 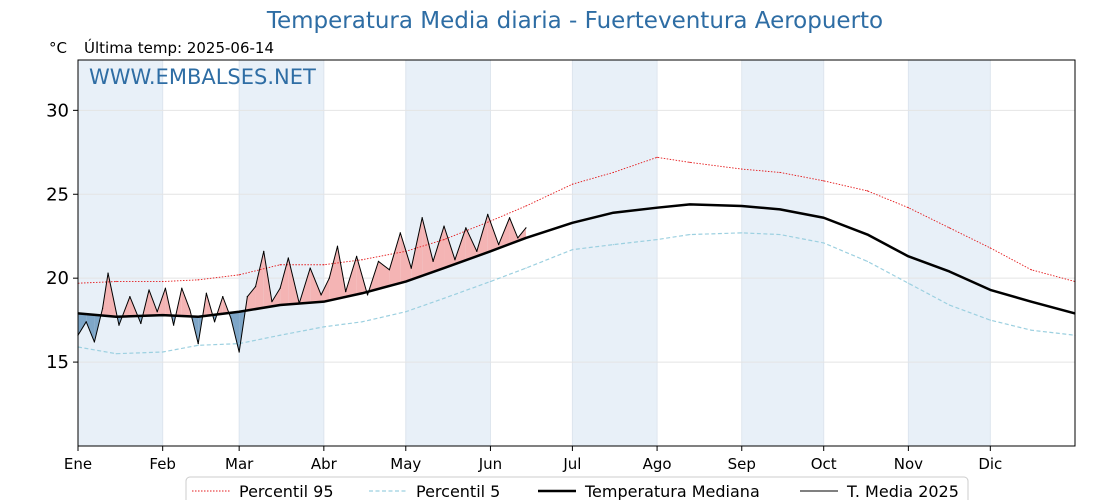 What do you see at coordinates (62, 236) in the screenshot?
I see `y-axis-ticks: 15 20 25 30` at bounding box center [62, 236].